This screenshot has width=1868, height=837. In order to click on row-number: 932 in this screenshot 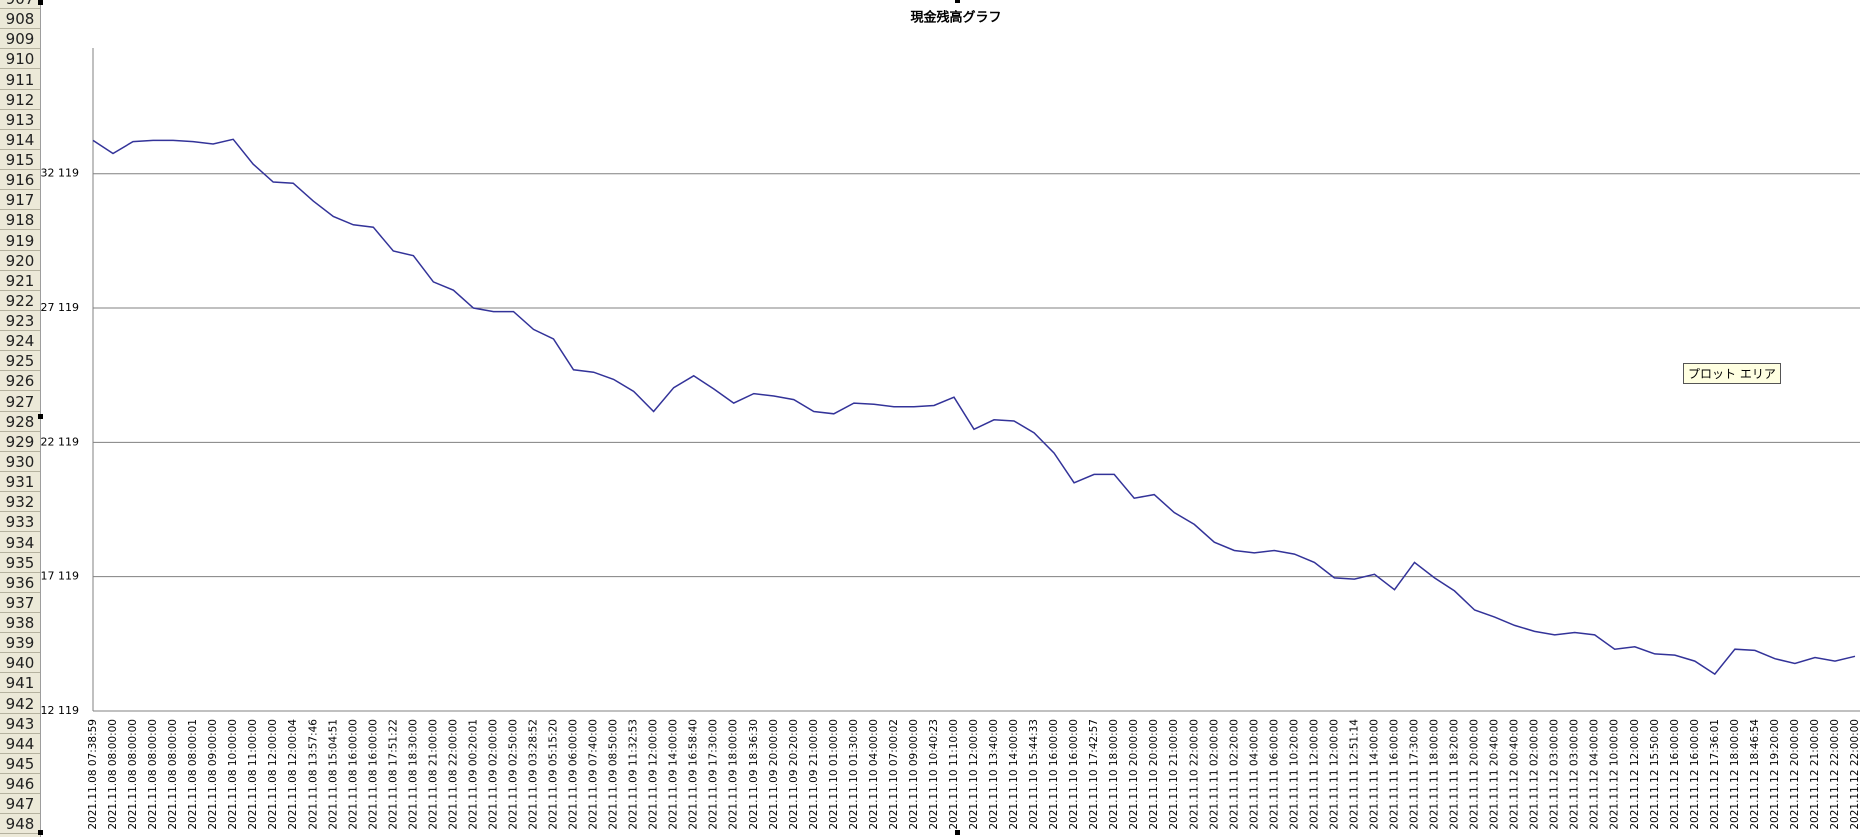, I will do `click(20, 502)`.